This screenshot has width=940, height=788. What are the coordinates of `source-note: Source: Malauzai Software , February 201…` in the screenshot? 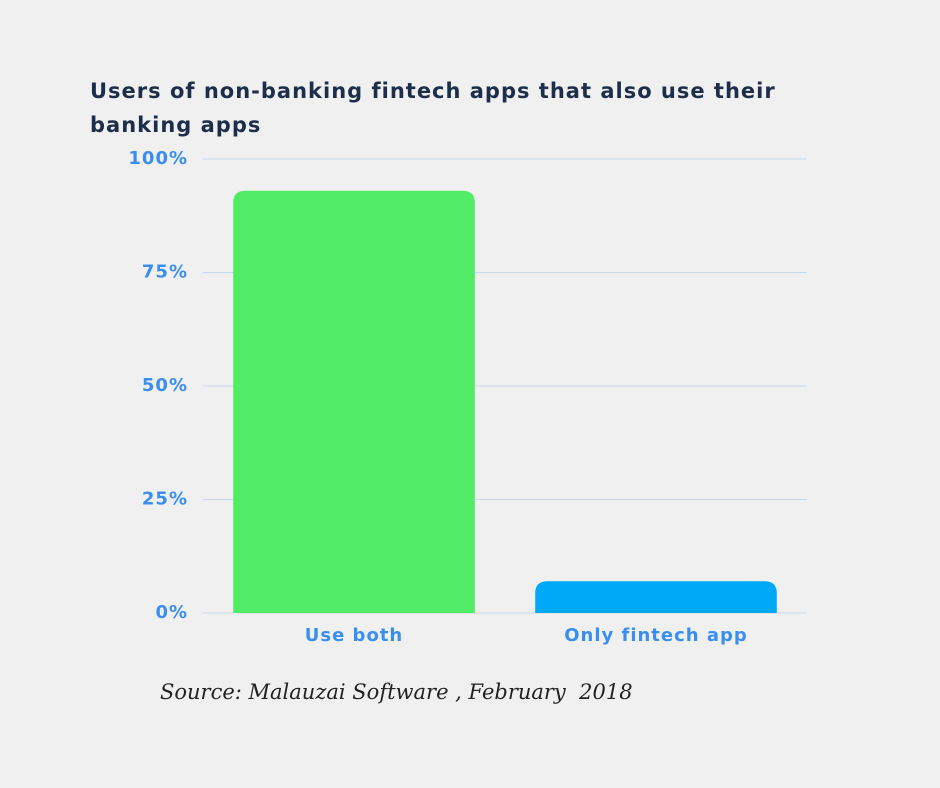 It's located at (396, 692).